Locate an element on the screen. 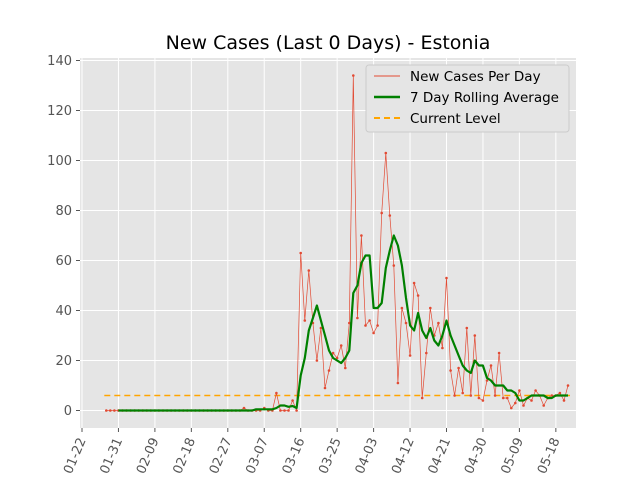 The image size is (640, 480). legend-box is located at coordinates (467, 98).